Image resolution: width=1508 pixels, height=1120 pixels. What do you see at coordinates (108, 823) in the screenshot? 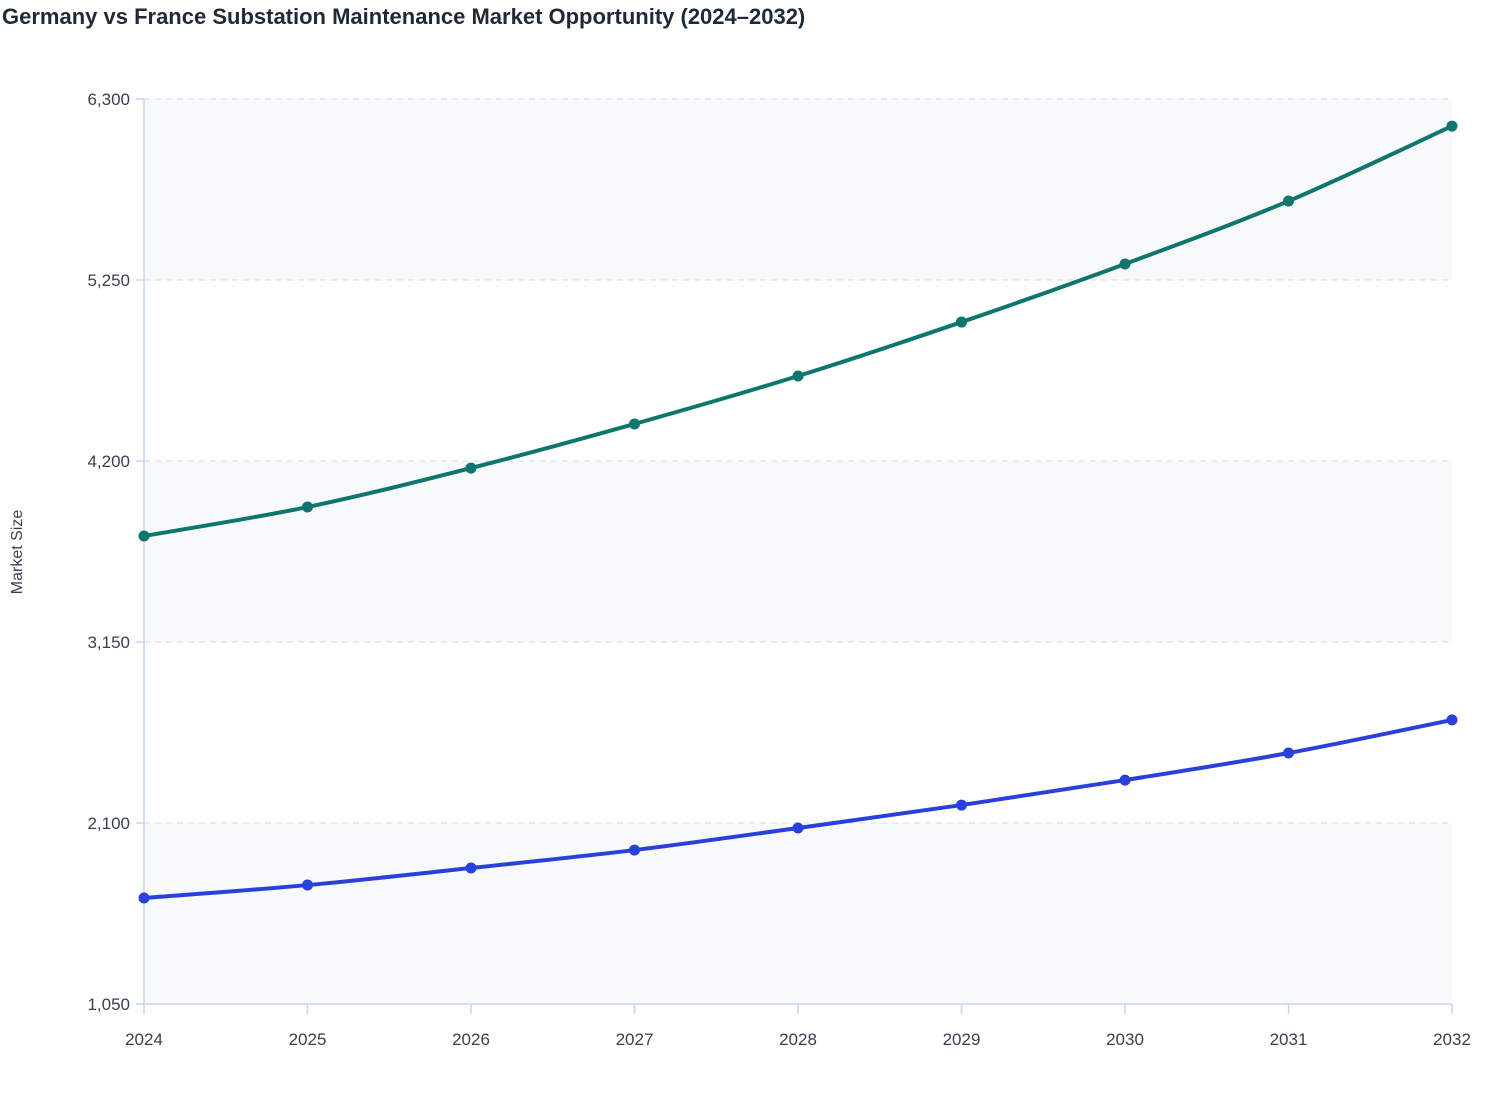
I see `y-tick-label: 2,100` at bounding box center [108, 823].